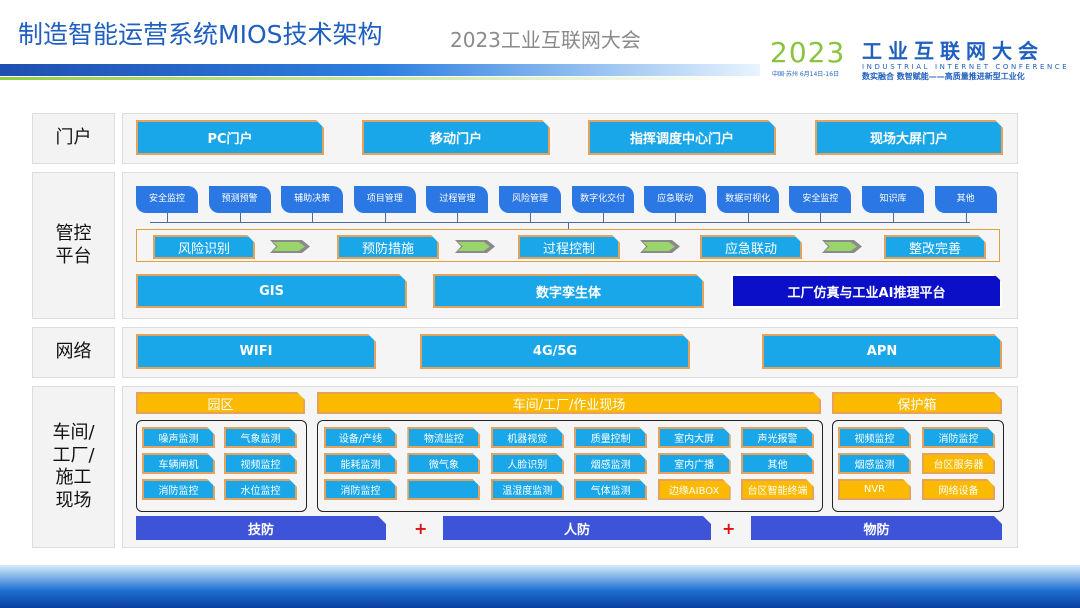 The height and width of the screenshot is (608, 1080). What do you see at coordinates (456, 137) in the screenshot?
I see `portal-button: 移动门户` at bounding box center [456, 137].